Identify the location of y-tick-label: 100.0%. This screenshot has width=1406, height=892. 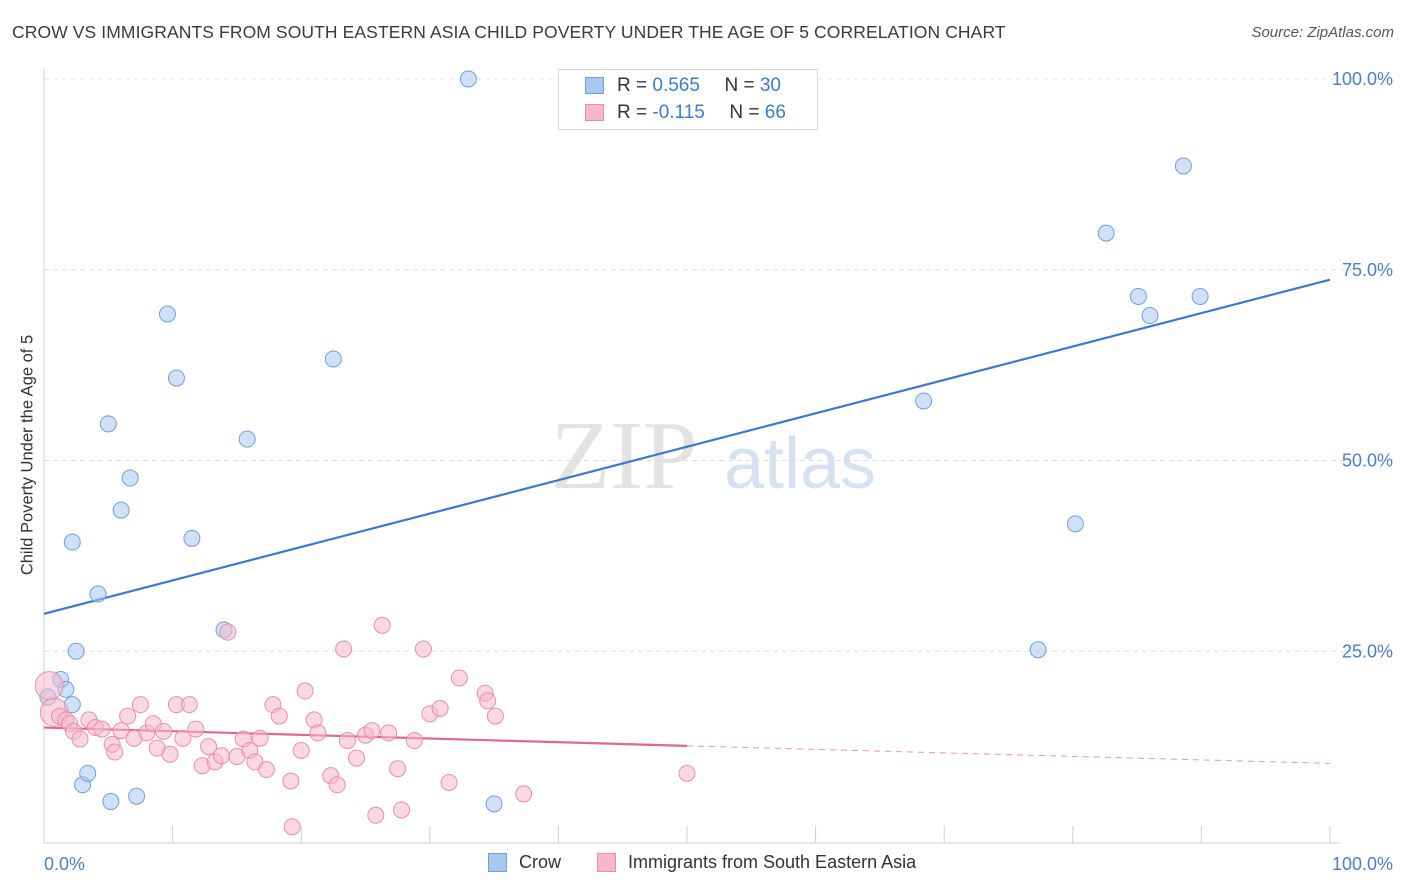
(1362, 79).